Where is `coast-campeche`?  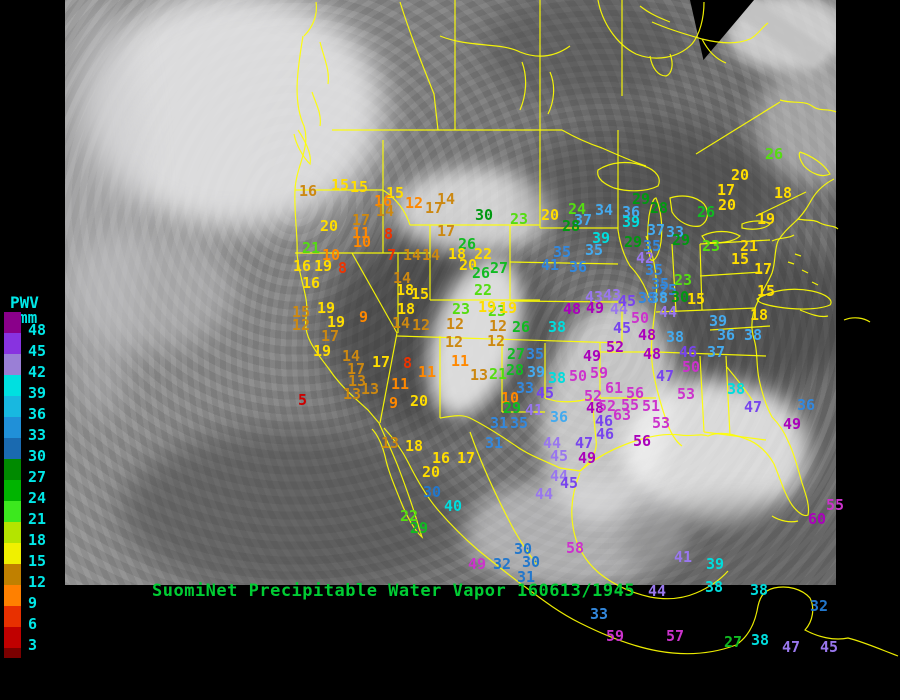 coast-campeche is located at coordinates (650, 536).